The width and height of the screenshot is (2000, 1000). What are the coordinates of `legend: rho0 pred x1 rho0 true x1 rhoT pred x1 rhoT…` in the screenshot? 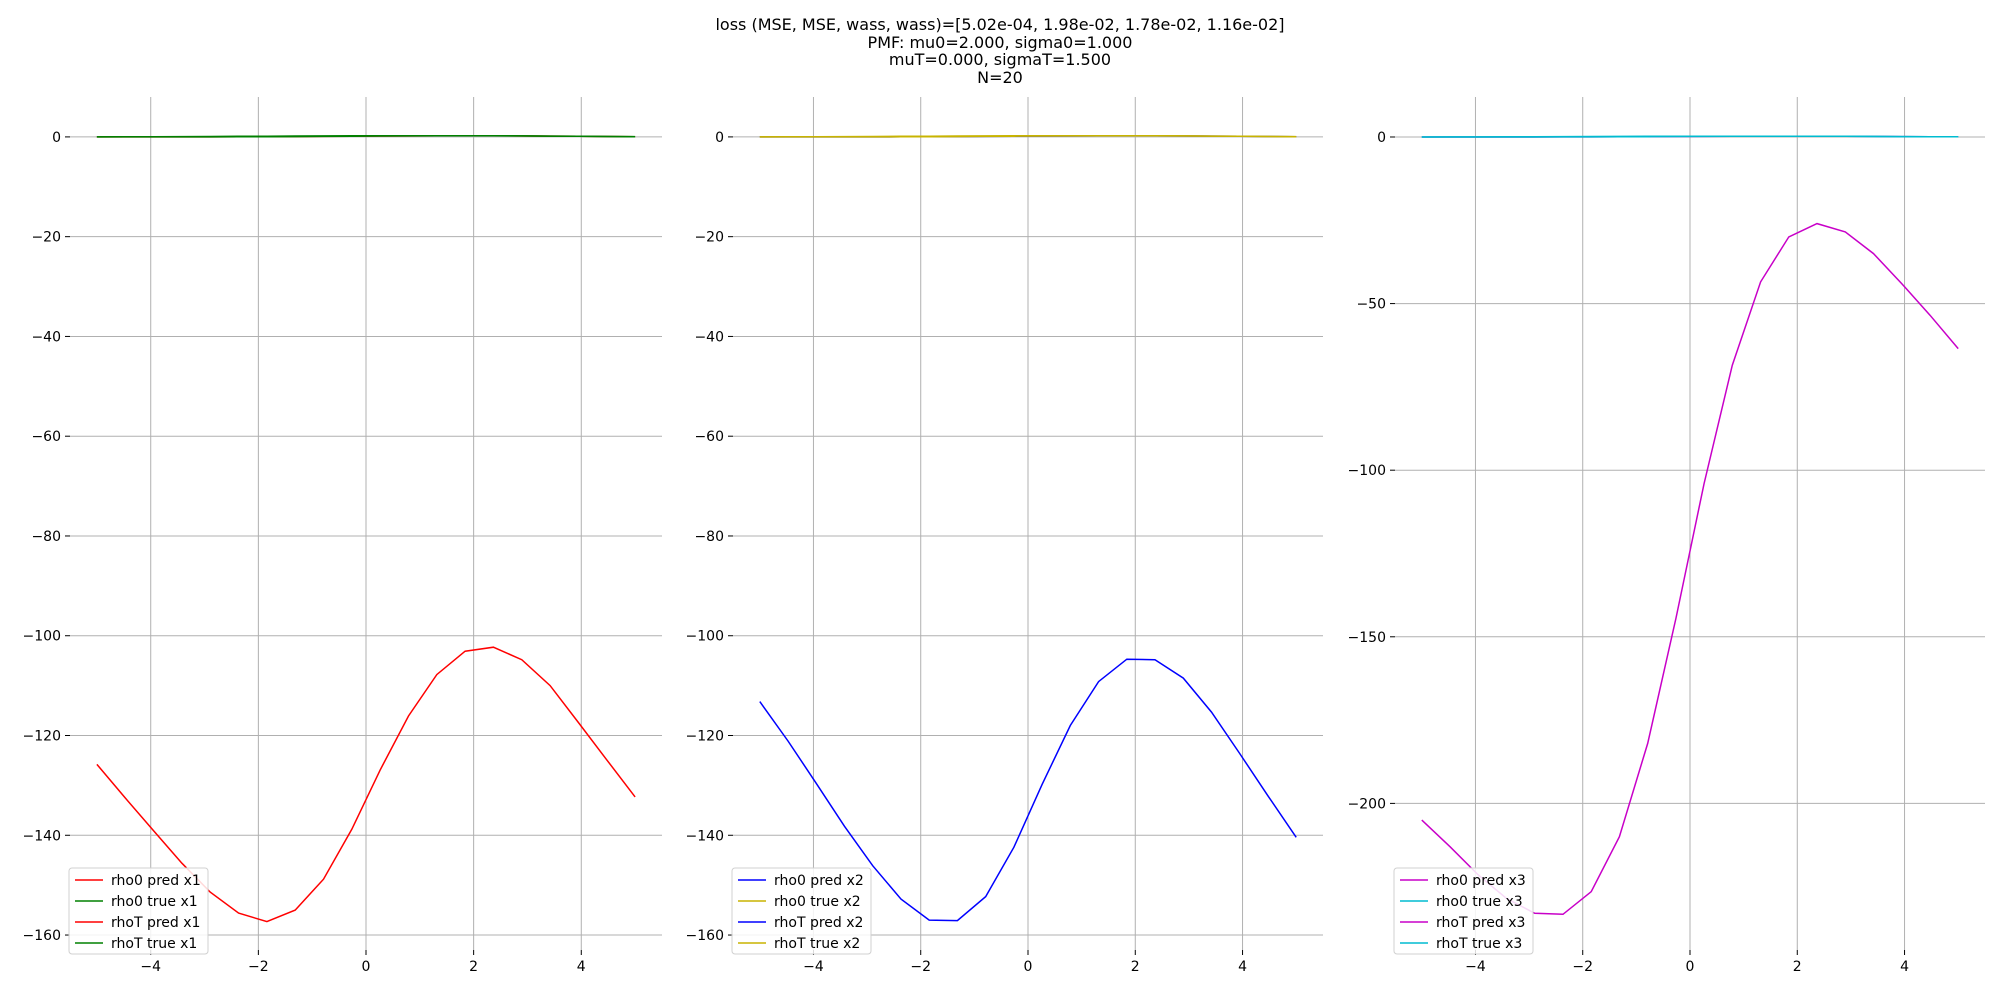 It's located at (138, 911).